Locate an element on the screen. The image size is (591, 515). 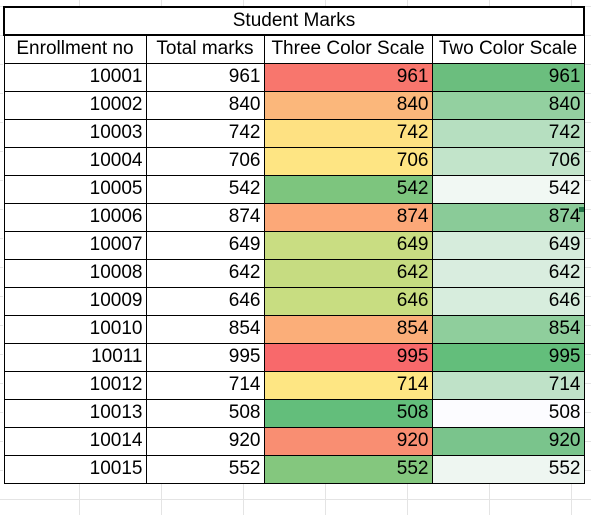
enrollment-cell: 10014 is located at coordinates (75, 441).